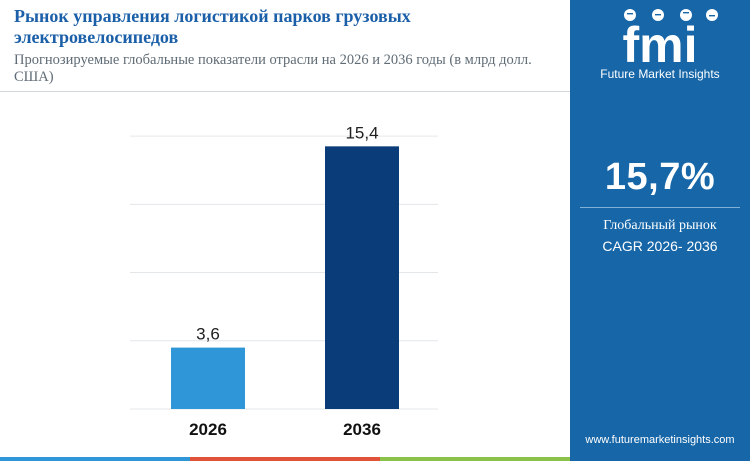 This screenshot has height=461, width=750. Describe the element at coordinates (660, 177) in the screenshot. I see `cagr-value: 15,7%` at that location.